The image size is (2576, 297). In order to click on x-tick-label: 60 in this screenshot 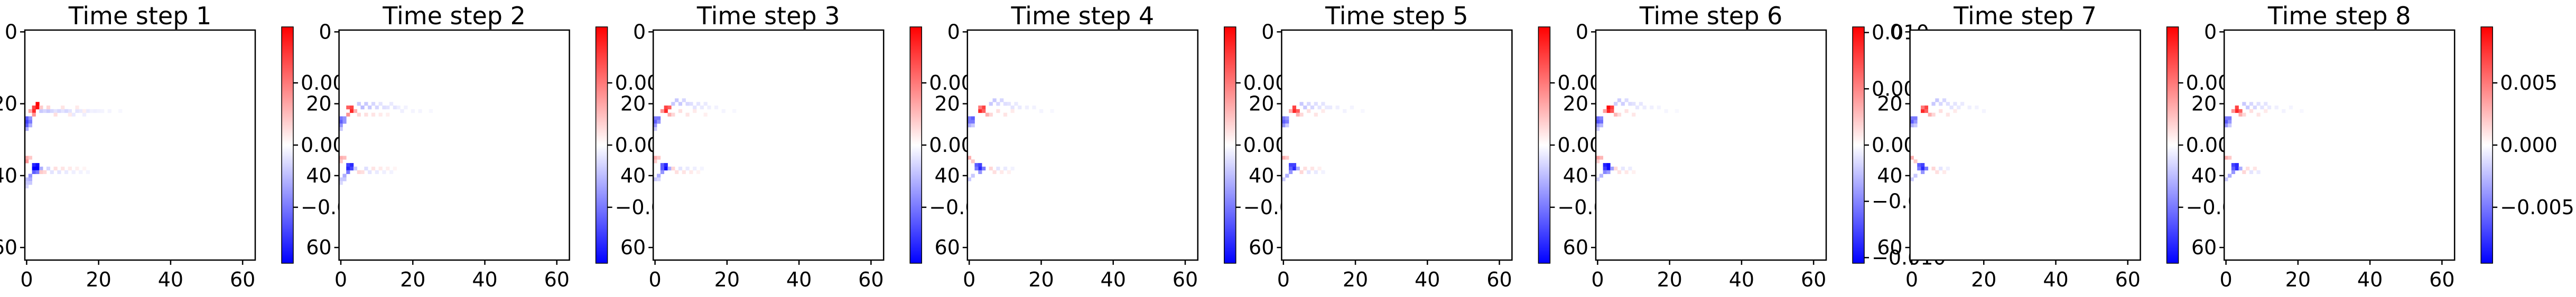, I will do `click(1185, 279)`.